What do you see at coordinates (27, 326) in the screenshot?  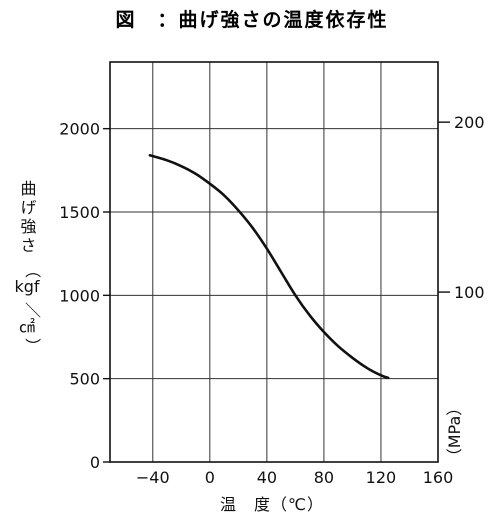 I see `y-axis-unit-denominator: ㎠` at bounding box center [27, 326].